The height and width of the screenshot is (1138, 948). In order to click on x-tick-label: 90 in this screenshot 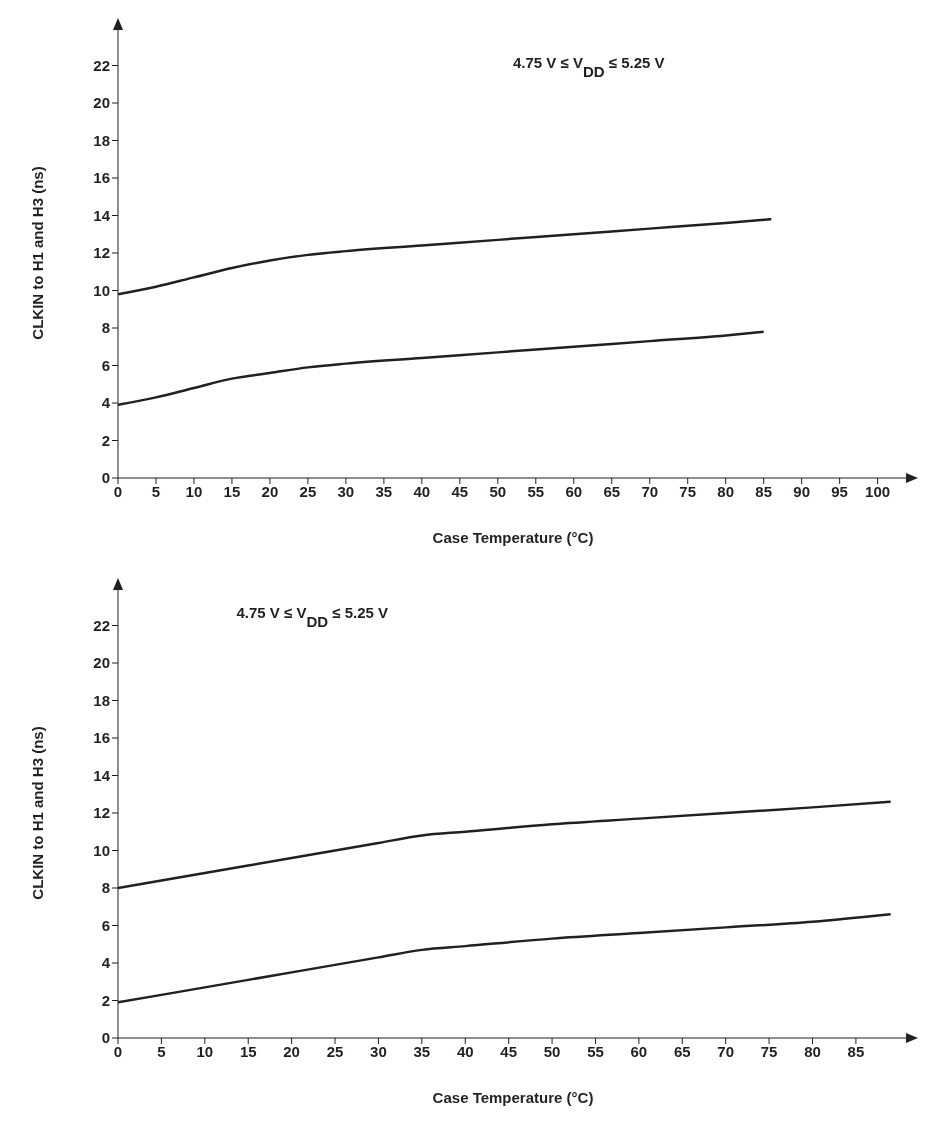, I will do `click(801, 491)`.